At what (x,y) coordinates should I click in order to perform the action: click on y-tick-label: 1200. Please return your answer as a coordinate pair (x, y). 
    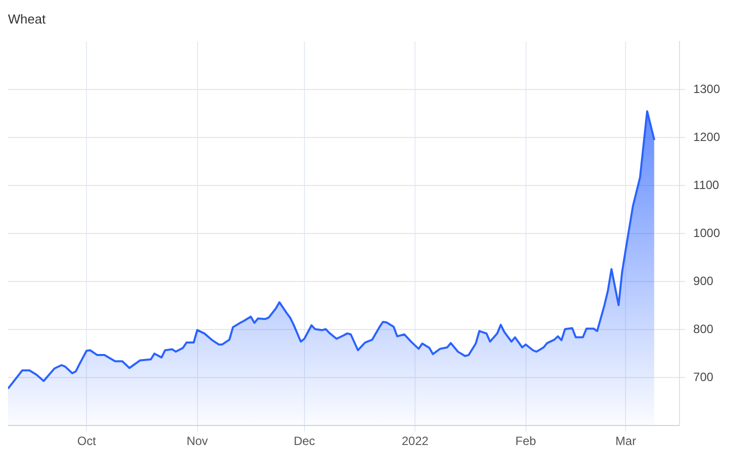
    Looking at the image, I should click on (706, 137).